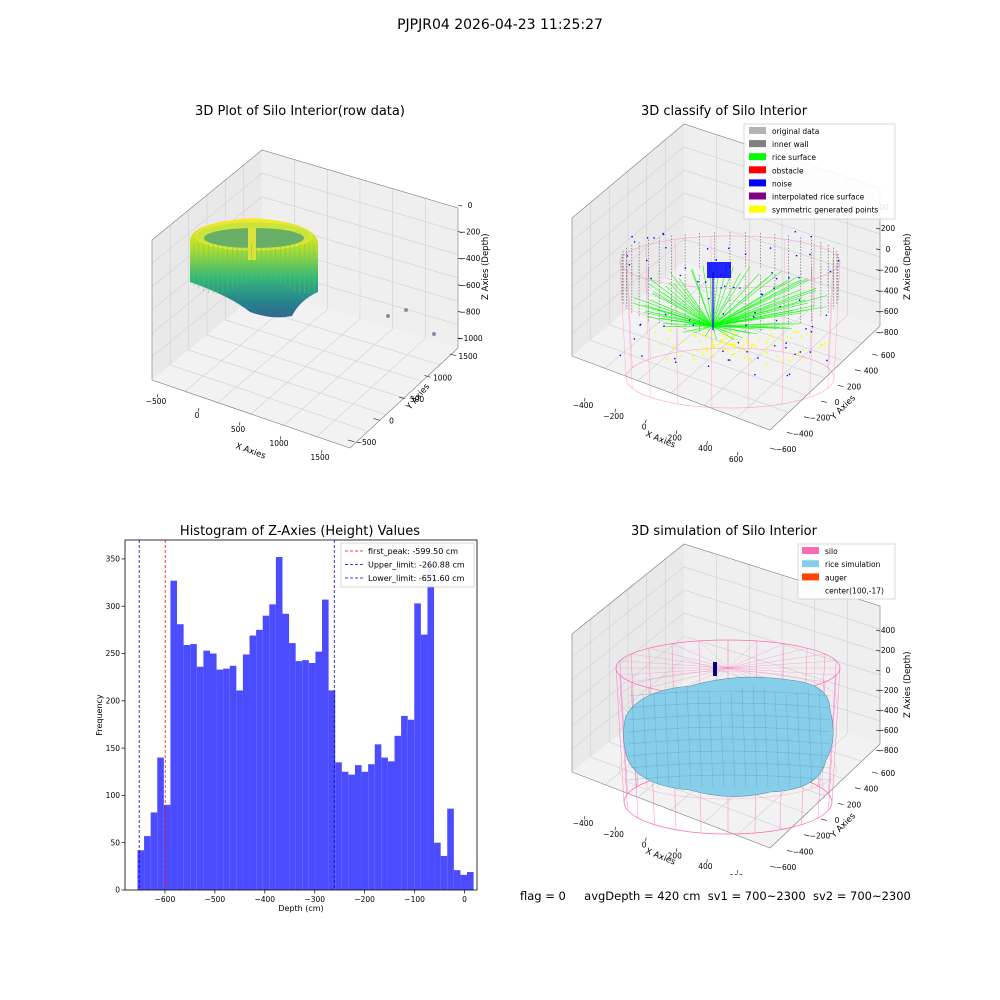 Image resolution: width=1000 pixels, height=1000 pixels. Describe the element at coordinates (113, 795) in the screenshot. I see `histogram-y-tick-label: 100` at that location.